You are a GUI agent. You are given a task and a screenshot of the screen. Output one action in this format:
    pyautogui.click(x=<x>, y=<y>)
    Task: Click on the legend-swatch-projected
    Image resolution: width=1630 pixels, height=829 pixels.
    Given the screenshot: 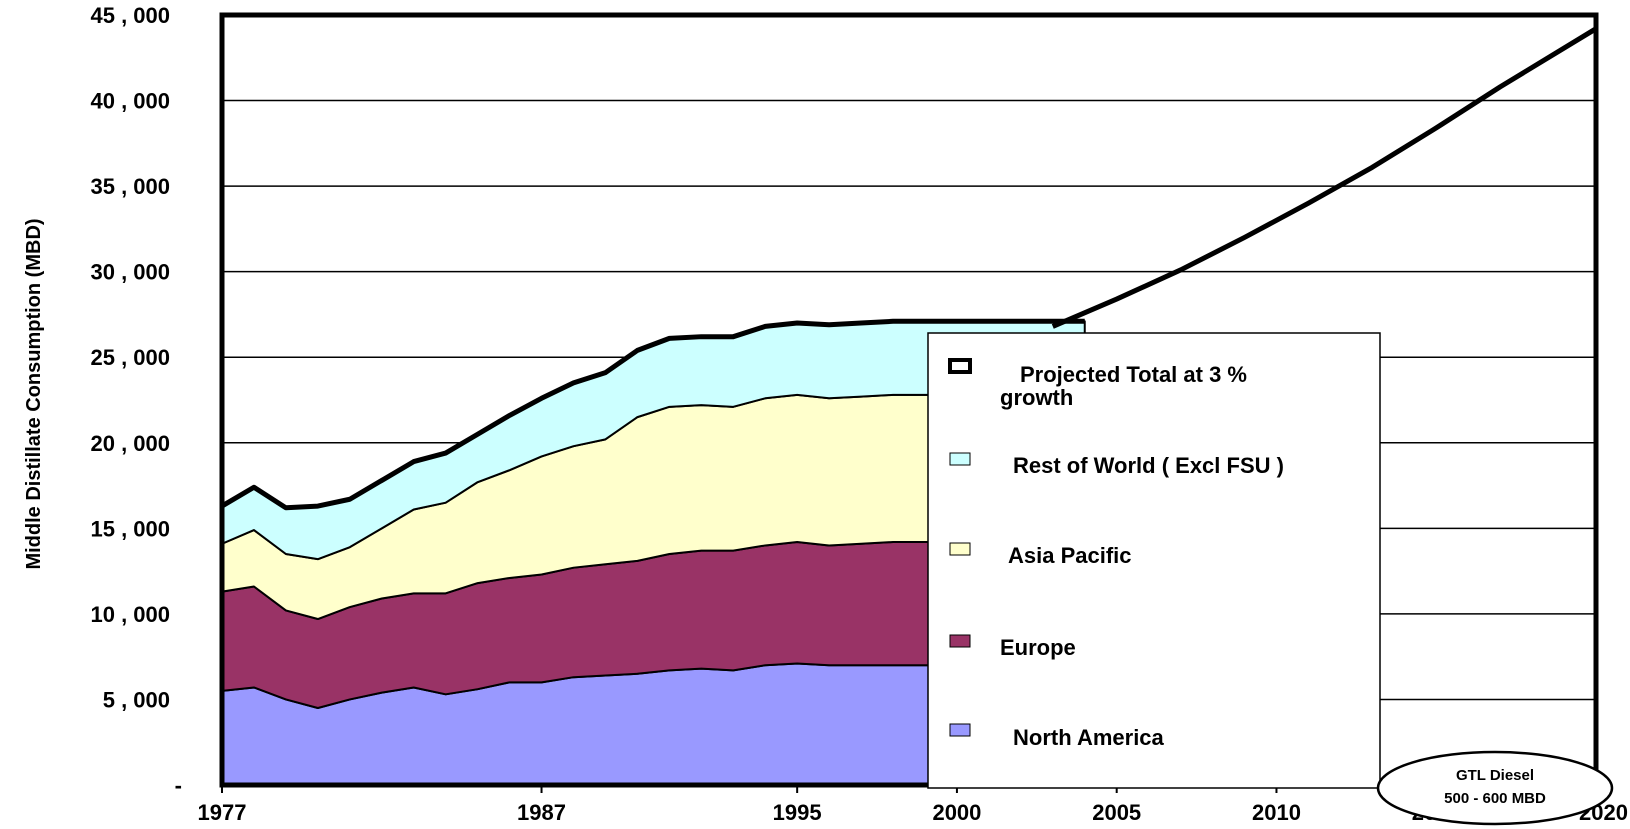 What is the action you would take?
    pyautogui.click(x=960, y=366)
    